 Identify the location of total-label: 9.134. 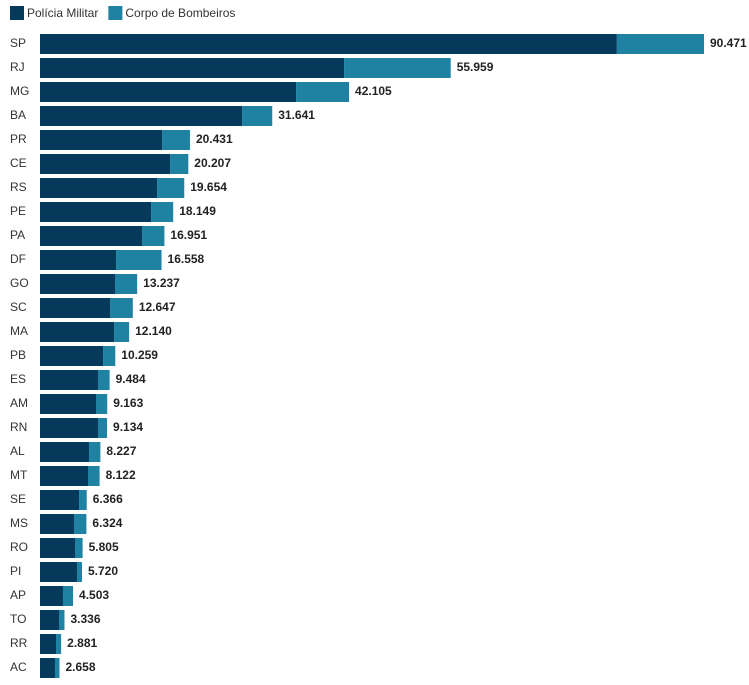
(128, 427).